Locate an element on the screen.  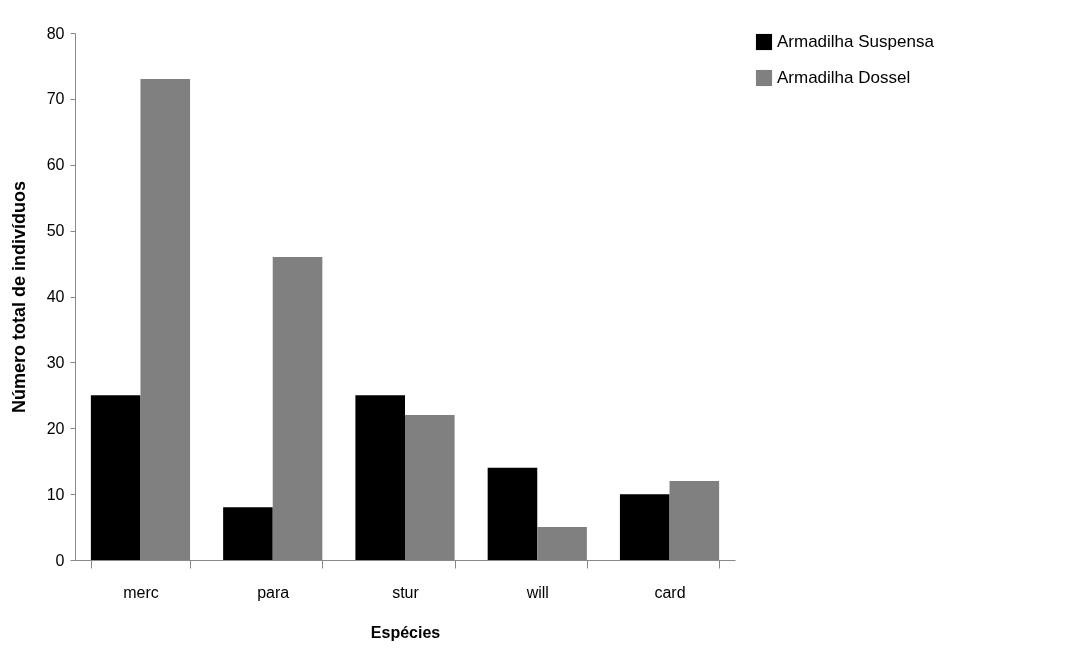
y-tick-label: 50 is located at coordinates (55, 231).